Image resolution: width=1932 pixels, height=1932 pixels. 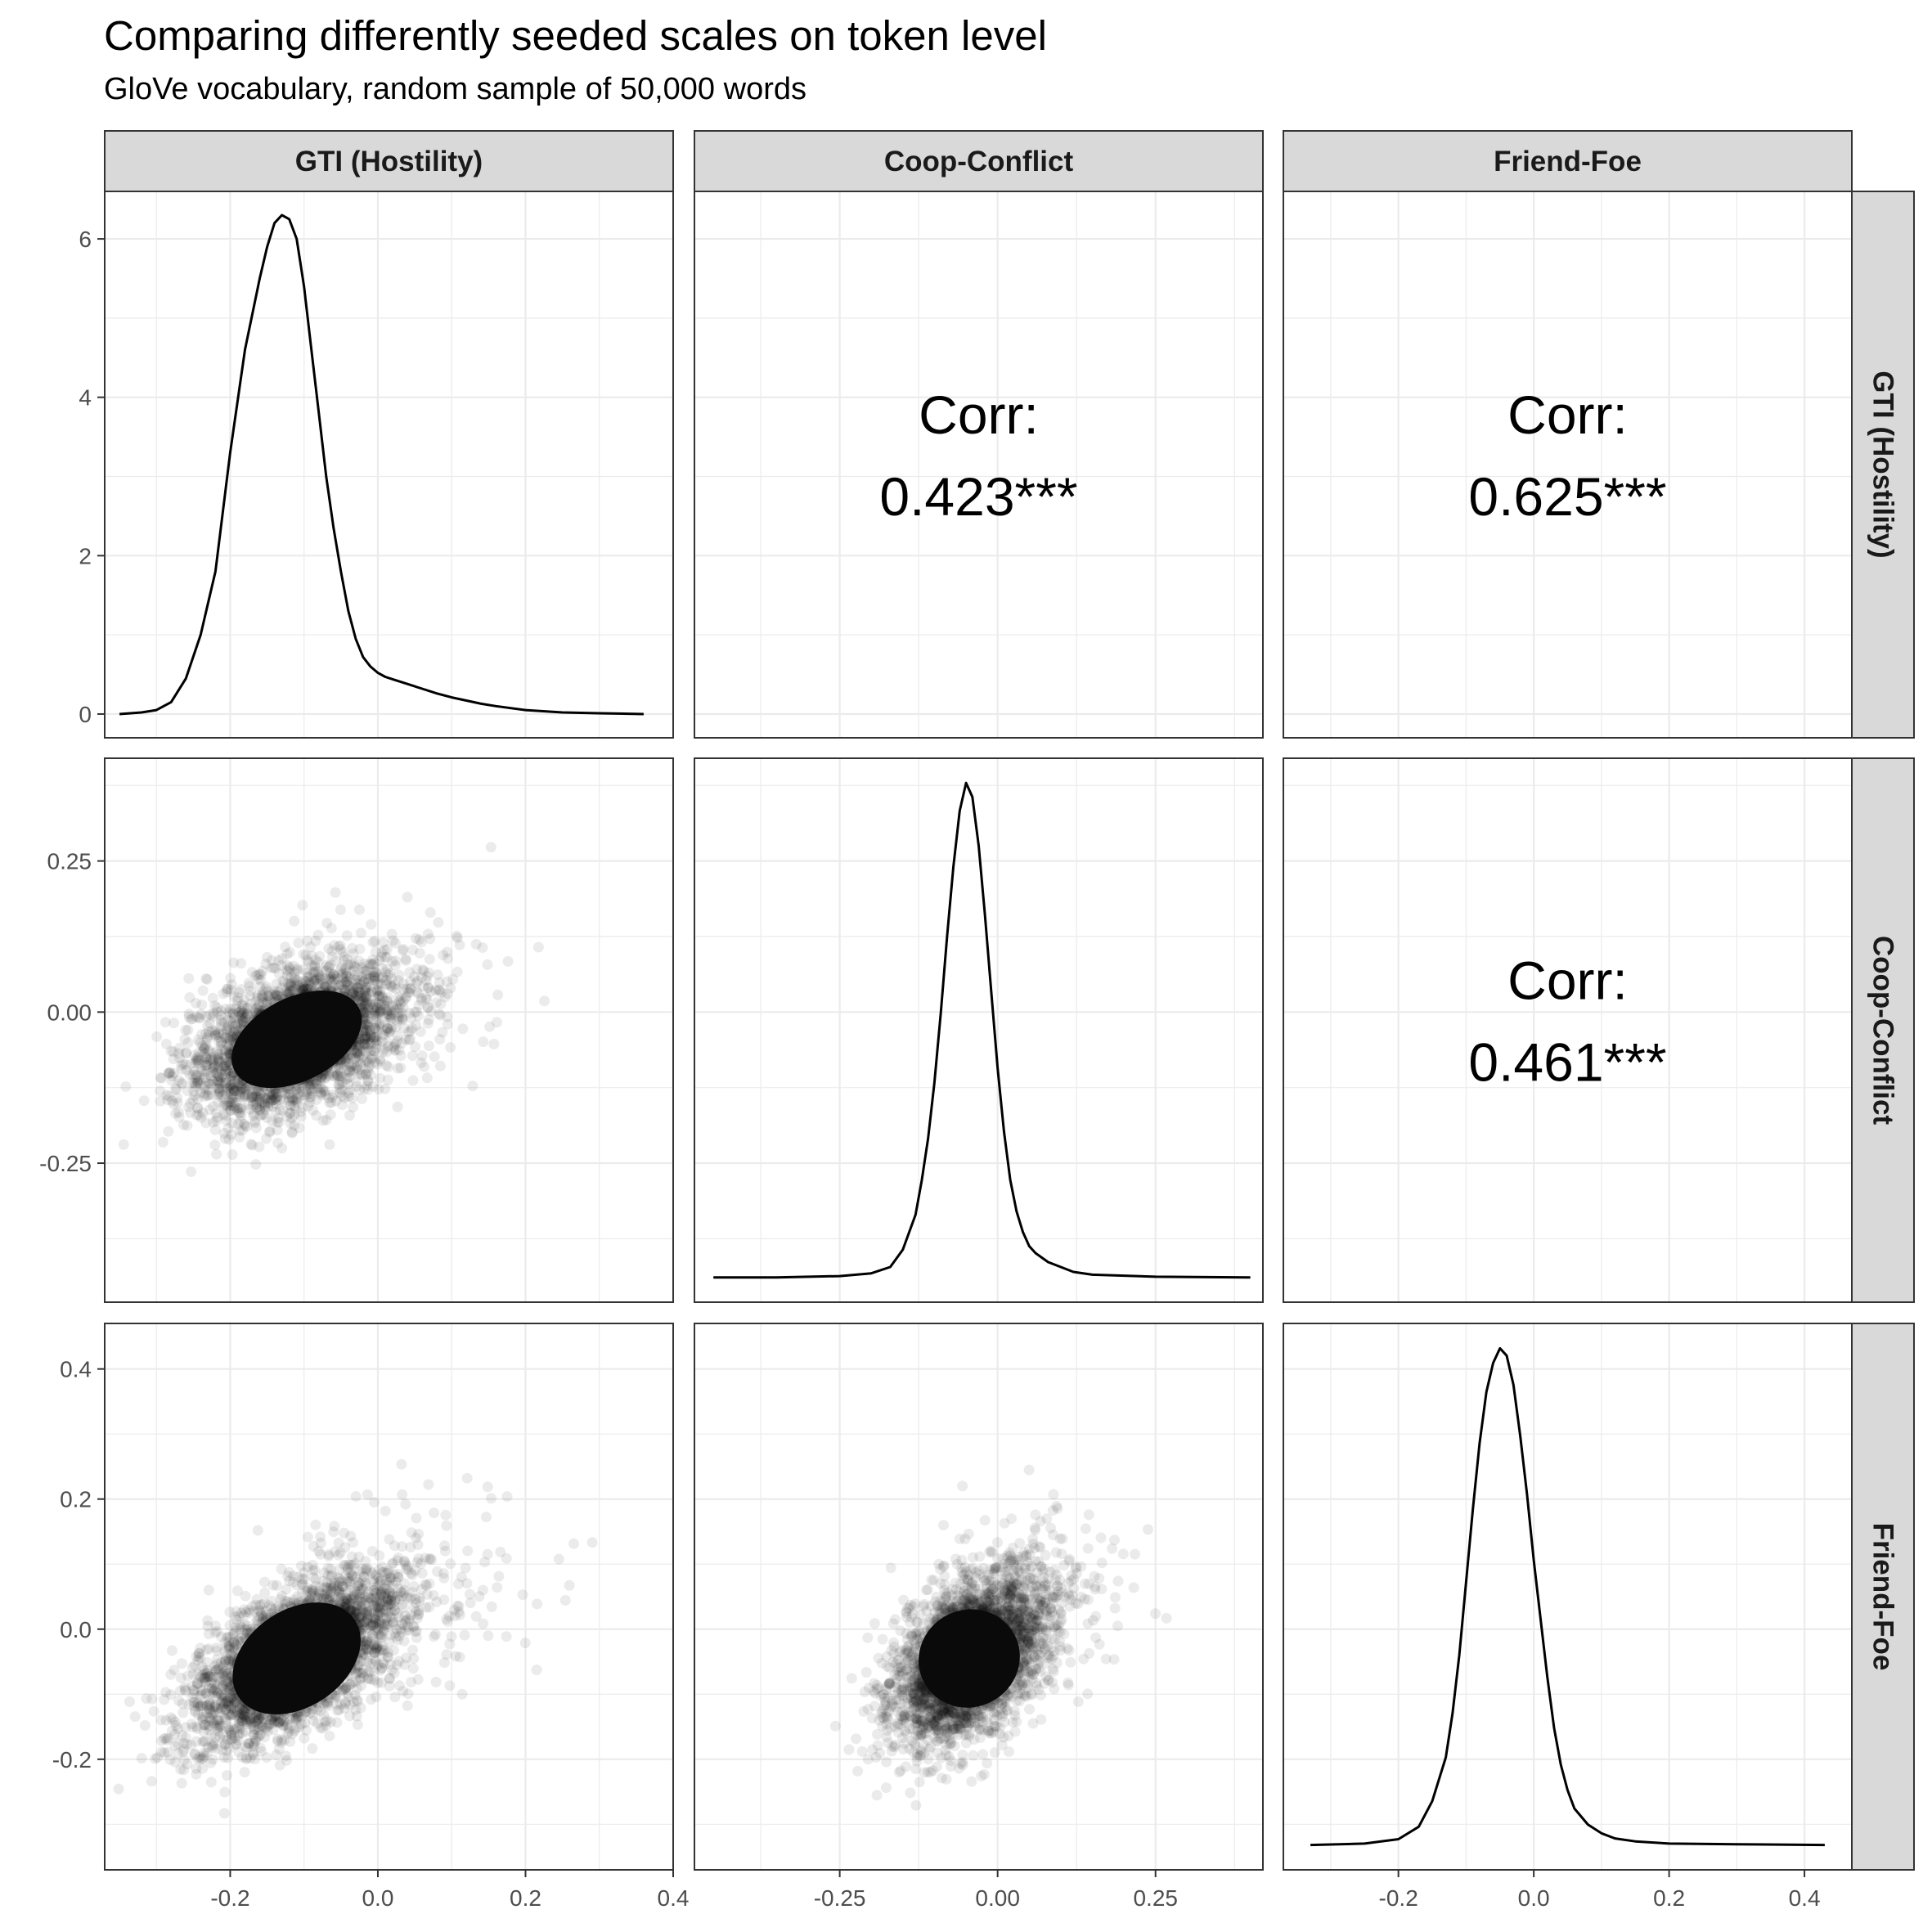 I want to click on row-strip-label: Friend-Foe, so click(x=1883, y=1597).